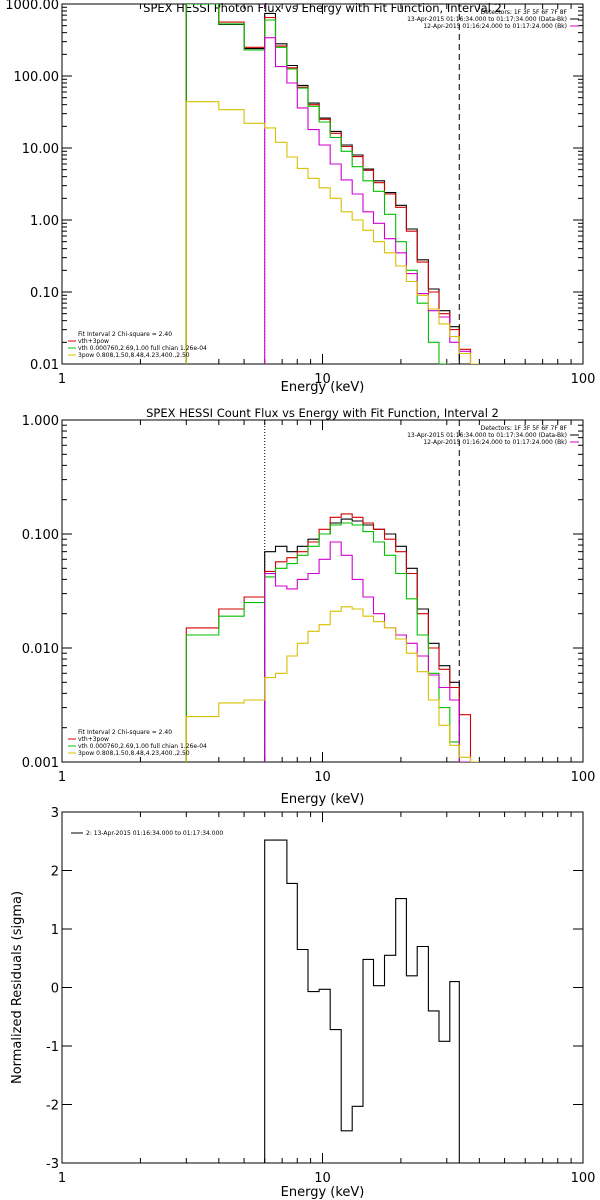 This screenshot has width=600, height=1200. What do you see at coordinates (40, 421) in the screenshot?
I see `y-tick-label: 1.000` at bounding box center [40, 421].